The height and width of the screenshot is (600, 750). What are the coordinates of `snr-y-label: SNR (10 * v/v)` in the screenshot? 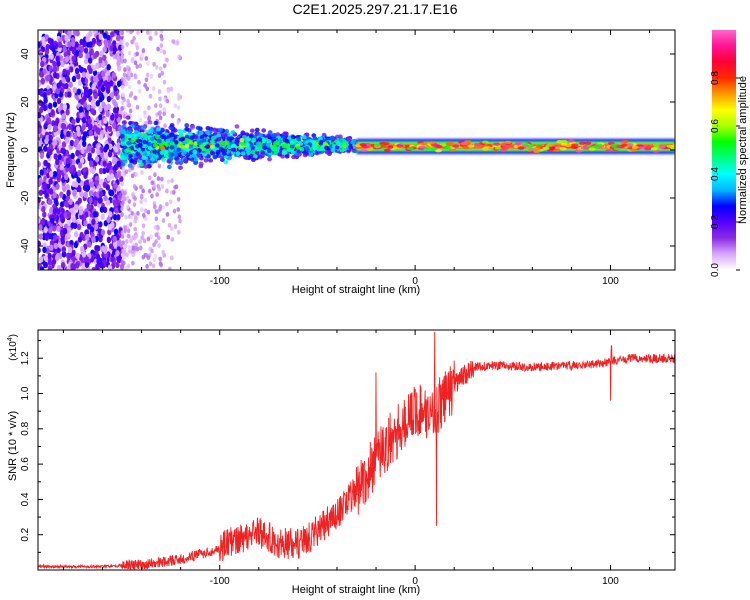 It's located at (13, 446).